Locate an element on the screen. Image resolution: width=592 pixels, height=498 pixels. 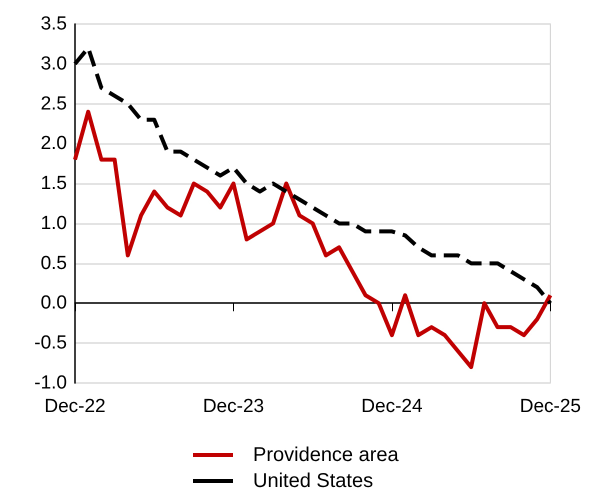
y-tick-label: 3.5 is located at coordinates (53, 24).